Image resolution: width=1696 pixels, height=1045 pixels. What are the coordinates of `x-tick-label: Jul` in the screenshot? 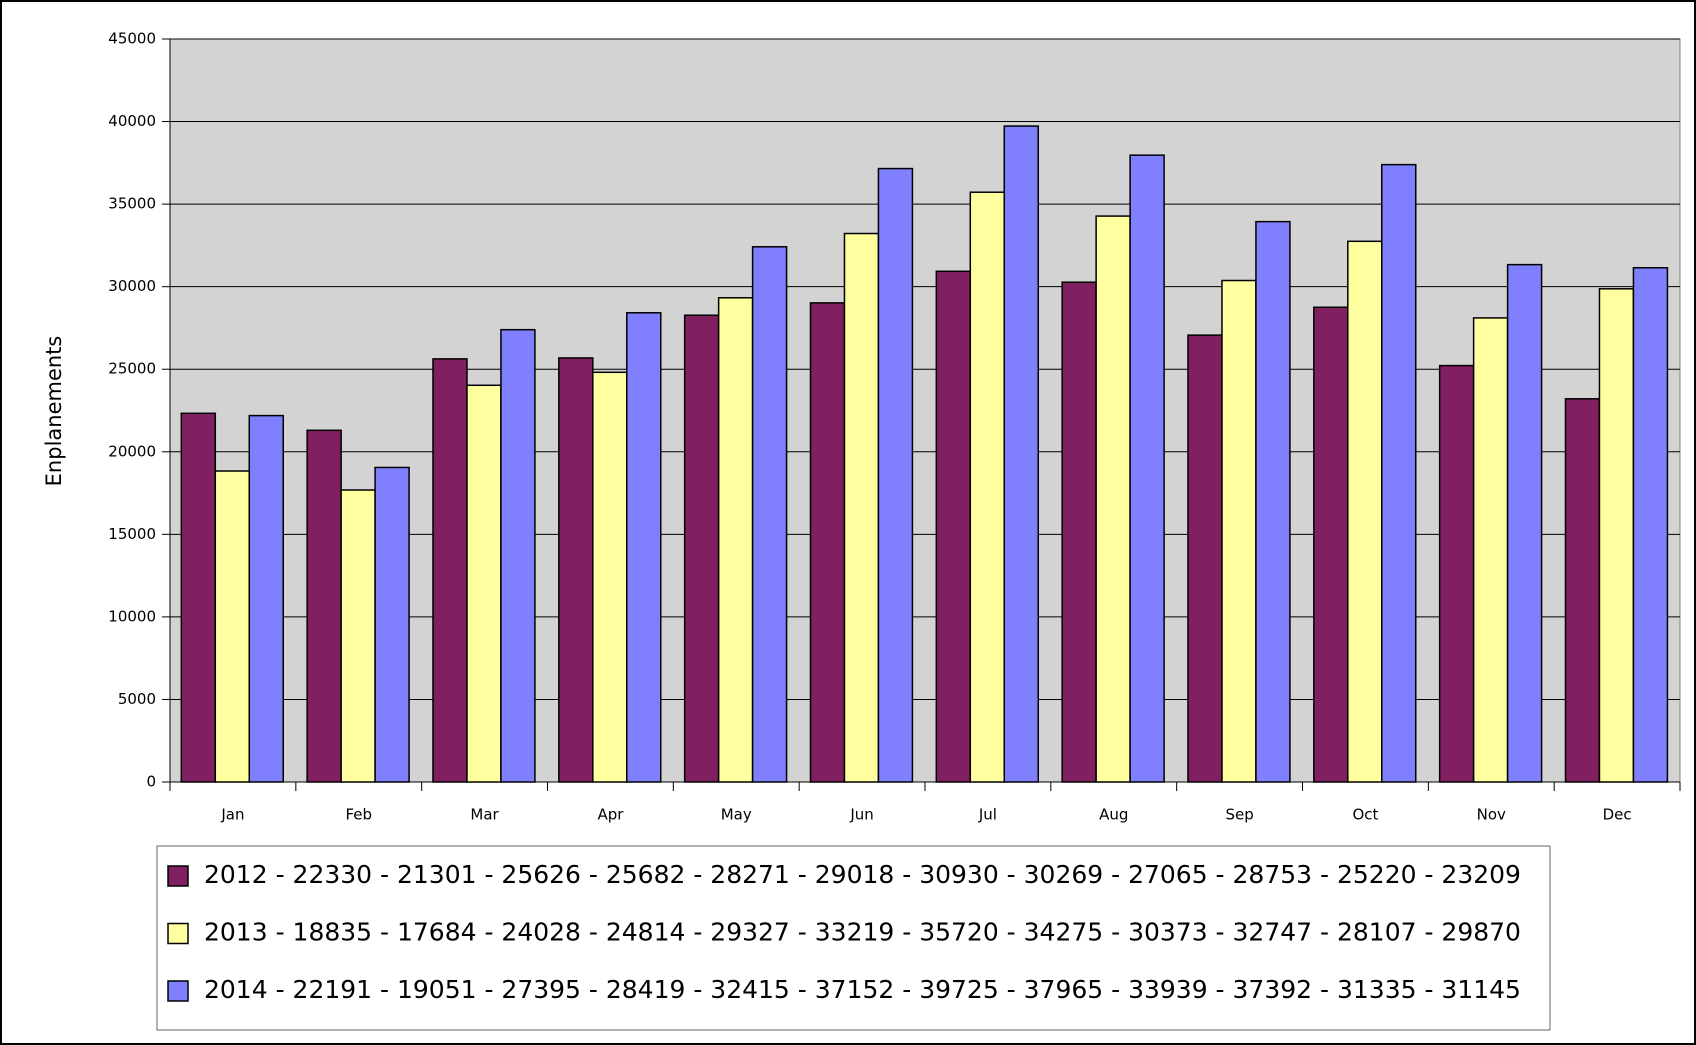 It's located at (987, 815).